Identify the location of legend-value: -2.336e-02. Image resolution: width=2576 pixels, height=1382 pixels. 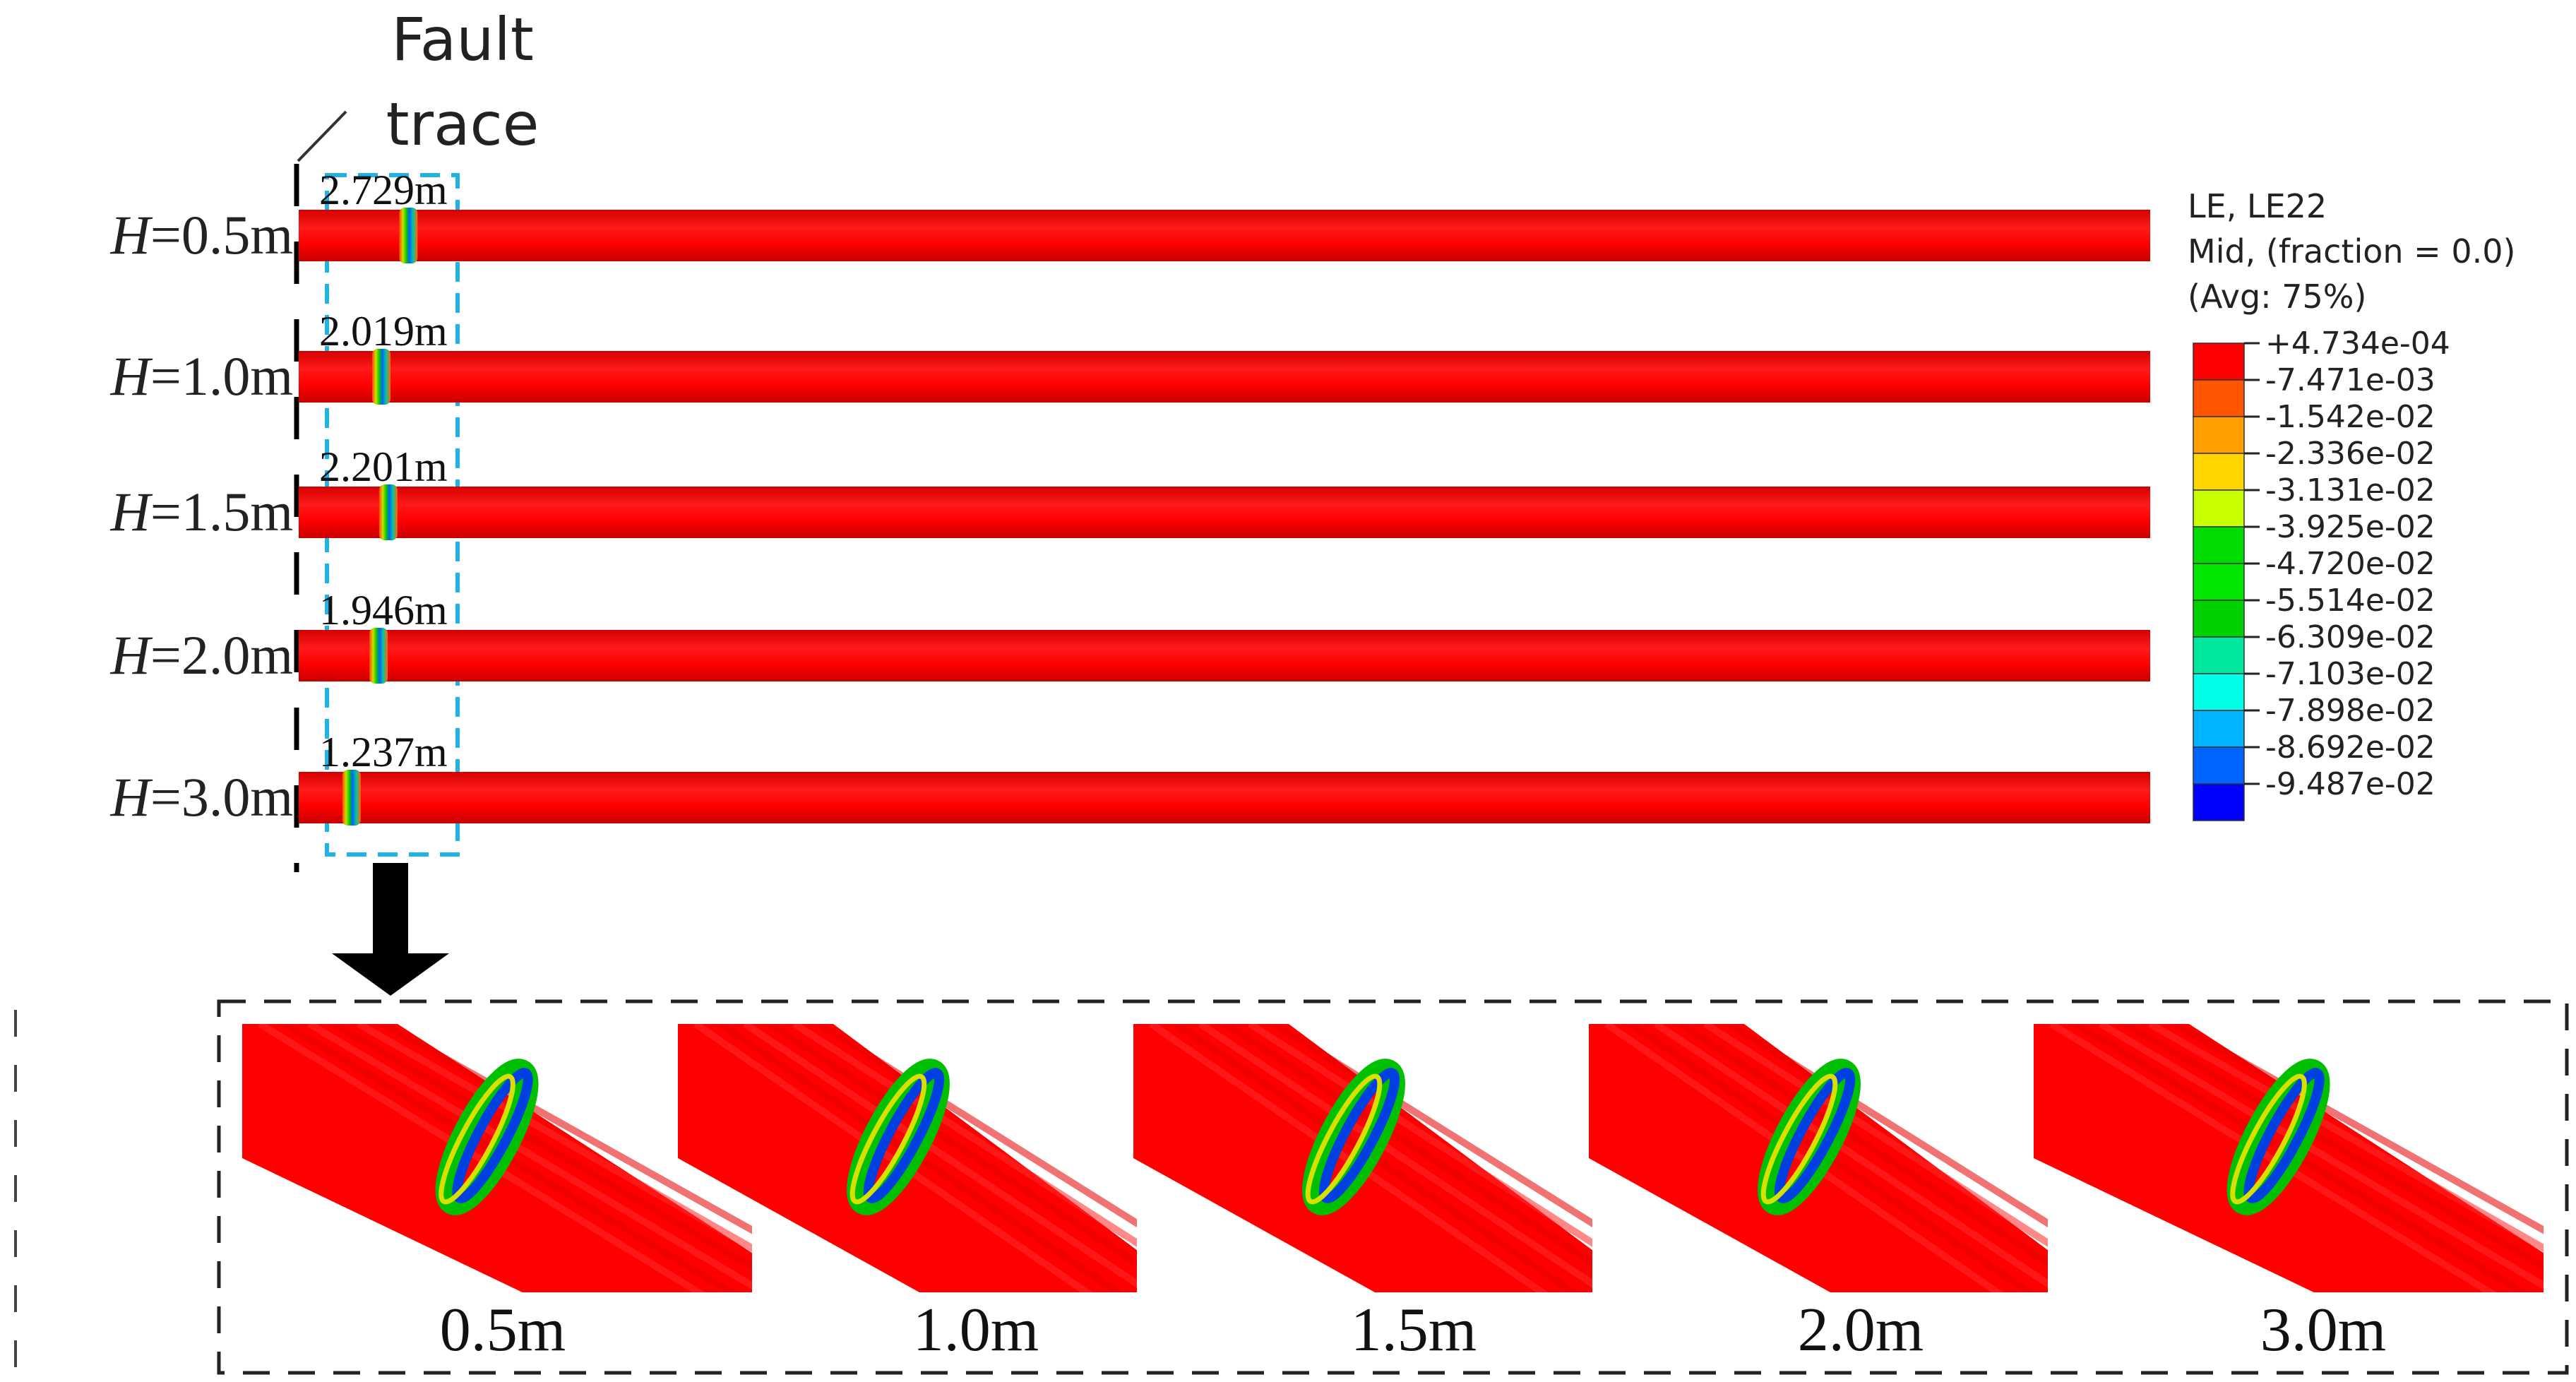
(2350, 454).